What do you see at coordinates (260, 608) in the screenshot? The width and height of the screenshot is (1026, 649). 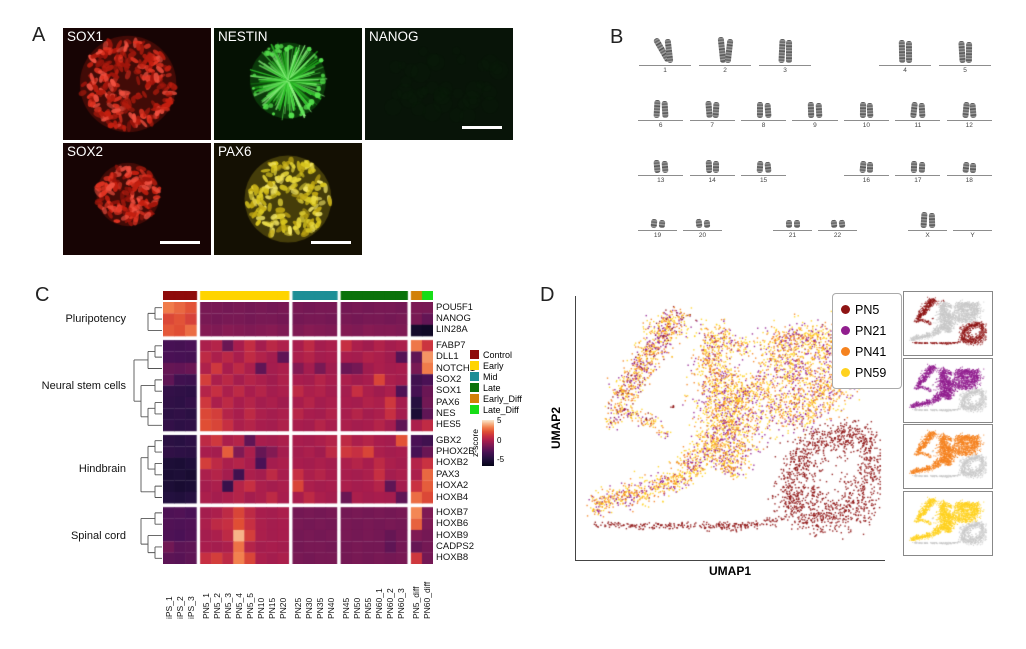 I see `column-label: PN10` at bounding box center [260, 608].